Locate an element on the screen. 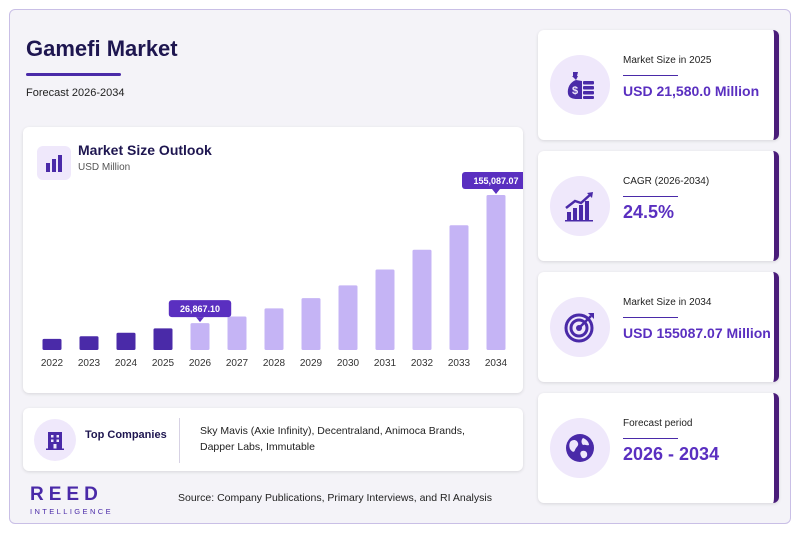  callout-2034: 155,087.07 is located at coordinates (492, 183).